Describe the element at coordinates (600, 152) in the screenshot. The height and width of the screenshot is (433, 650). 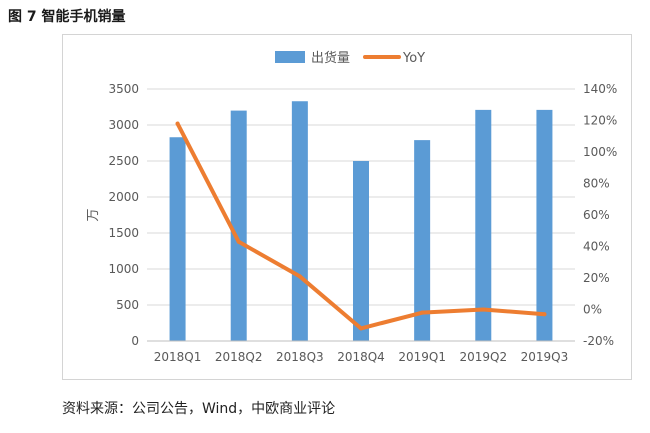
I see `y2-tick-label: 100%` at that location.